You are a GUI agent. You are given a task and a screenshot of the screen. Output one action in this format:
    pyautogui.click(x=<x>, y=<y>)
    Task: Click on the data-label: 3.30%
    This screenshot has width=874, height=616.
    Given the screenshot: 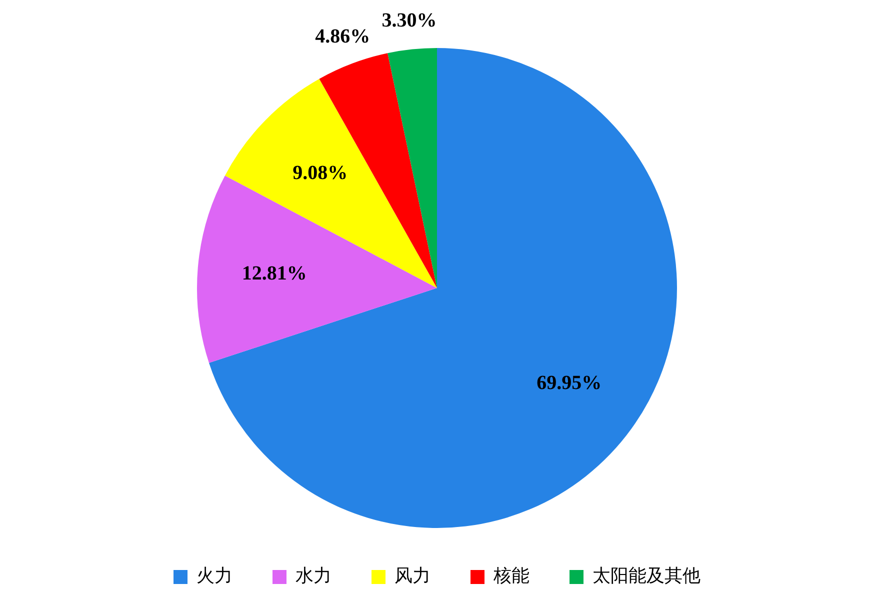 What is the action you would take?
    pyautogui.click(x=409, y=21)
    